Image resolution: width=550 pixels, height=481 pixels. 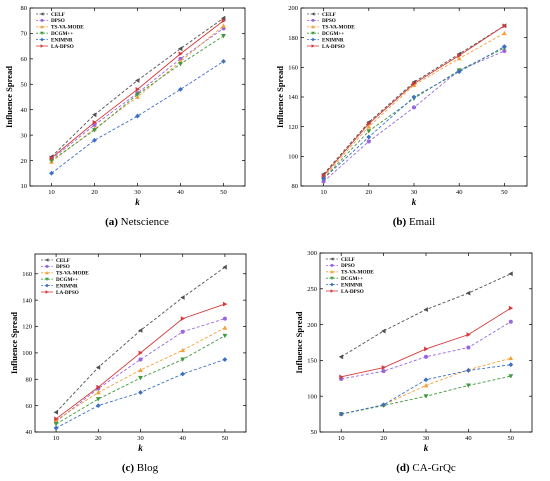 I want to click on legend-label: TS-VA-MODE, so click(x=72, y=274).